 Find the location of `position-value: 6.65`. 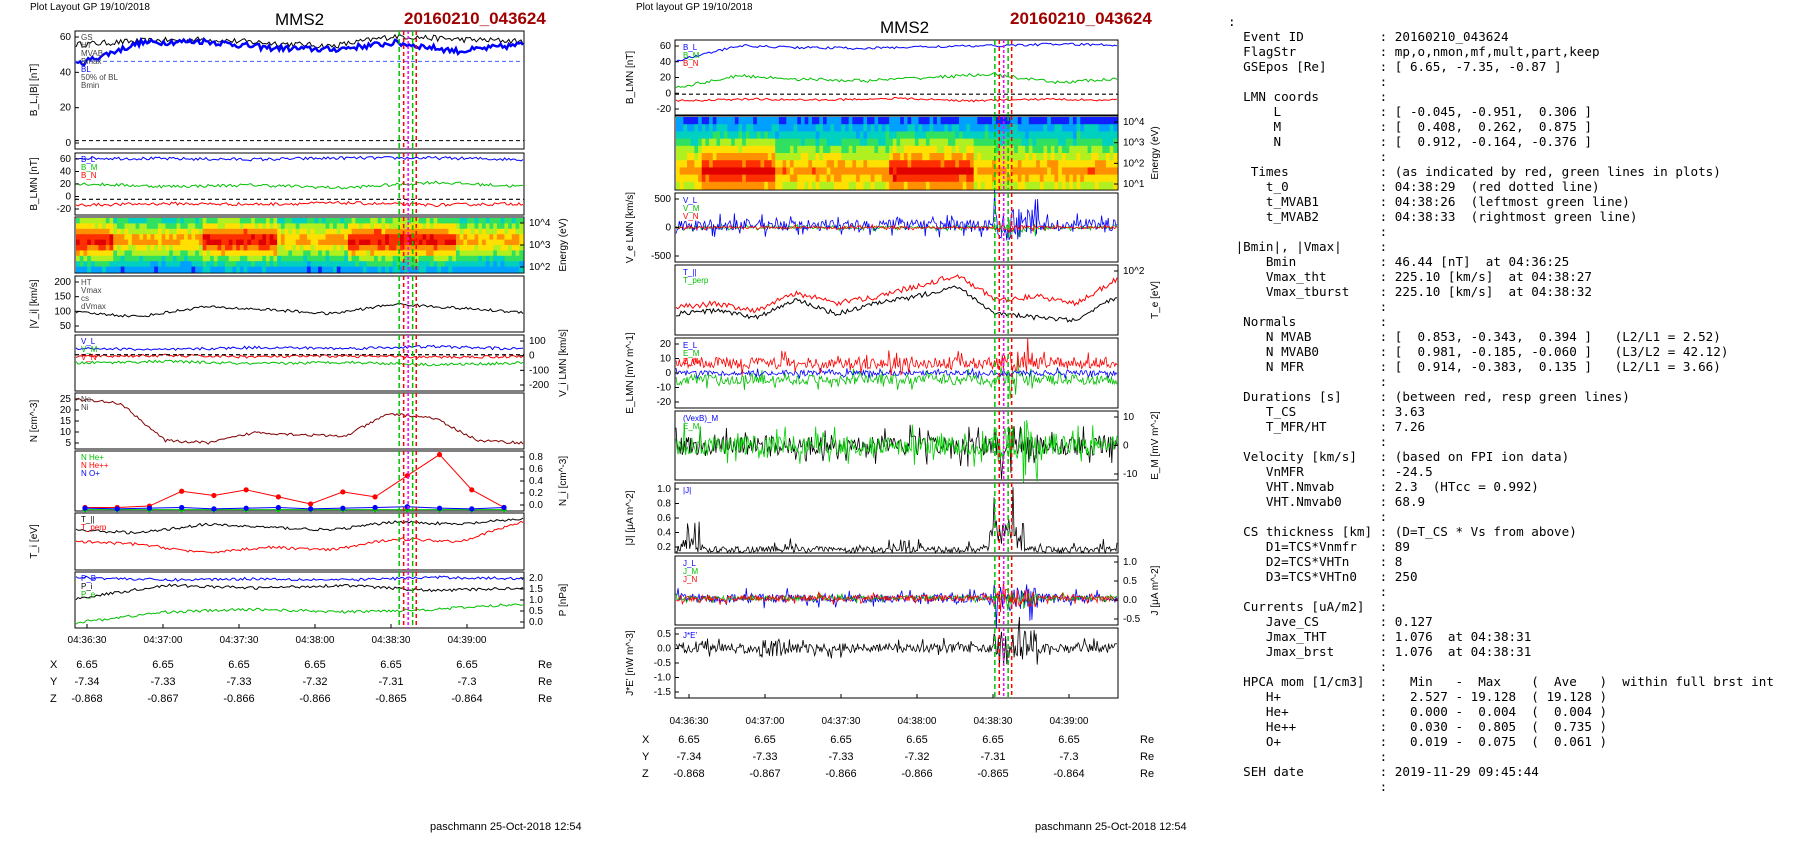

position-value: 6.65 is located at coordinates (1068, 740).